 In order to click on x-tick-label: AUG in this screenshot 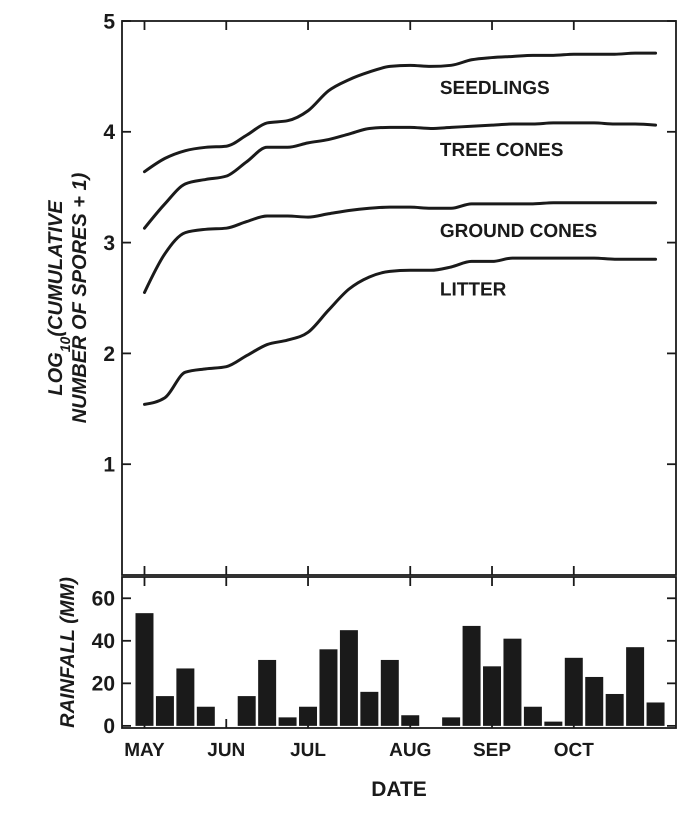, I will do `click(410, 750)`.